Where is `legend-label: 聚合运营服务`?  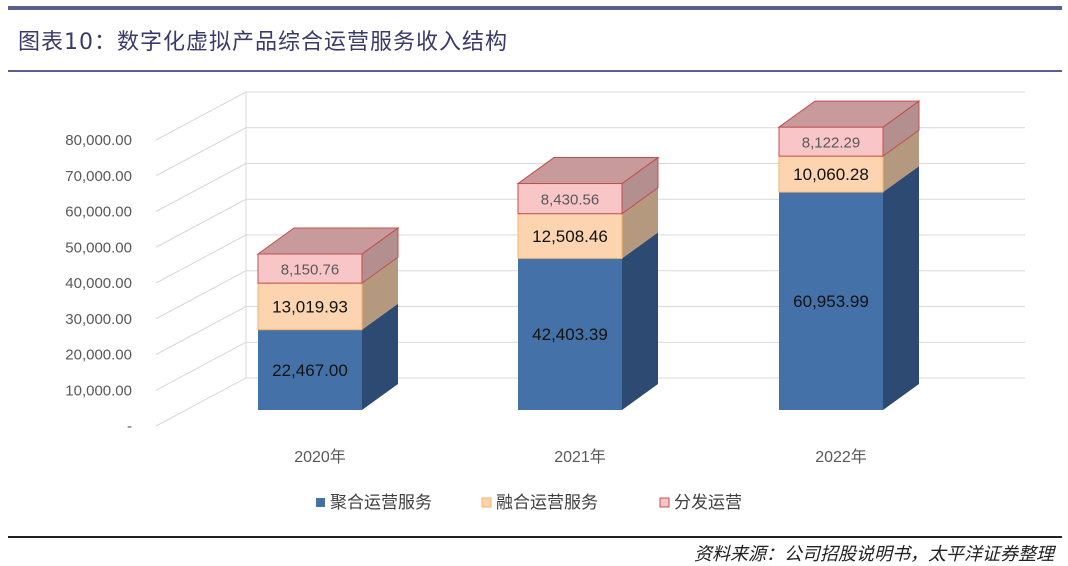 legend-label: 聚合运营服务 is located at coordinates (381, 503).